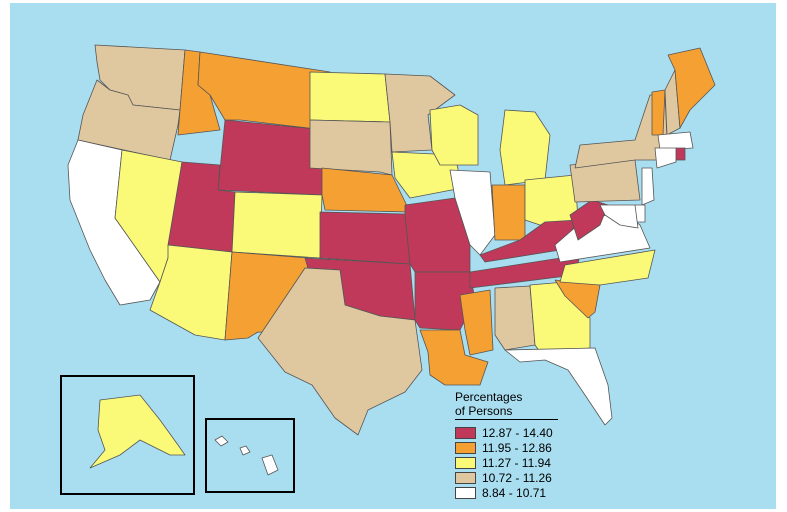  Describe the element at coordinates (489, 397) in the screenshot. I see `legend-title-line1: Percentages` at that location.